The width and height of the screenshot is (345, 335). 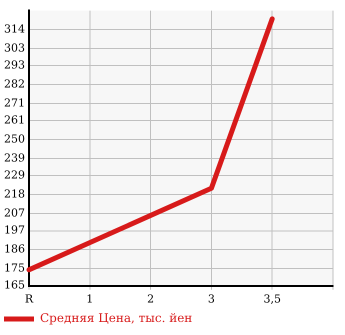 I want to click on x-tick-label: 3,5, so click(x=272, y=299).